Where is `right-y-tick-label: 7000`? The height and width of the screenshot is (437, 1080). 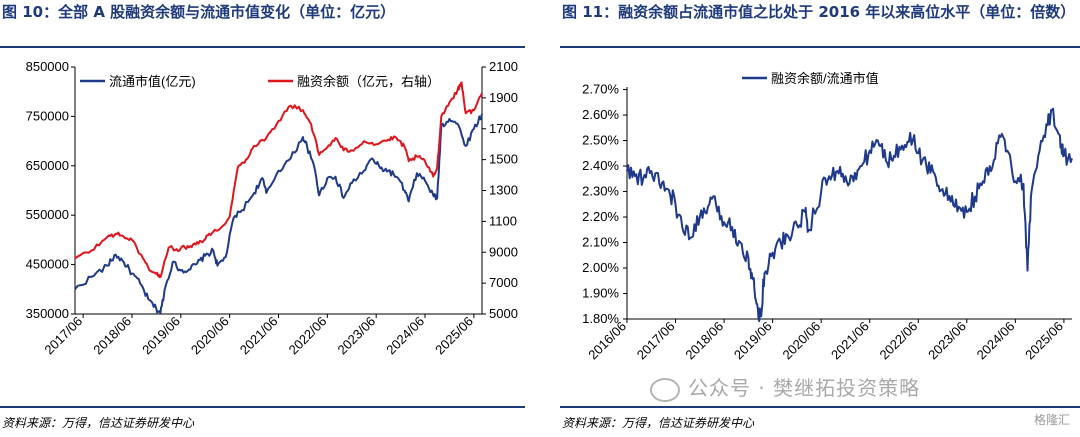
right-y-tick-label: 7000 is located at coordinates (503, 282).